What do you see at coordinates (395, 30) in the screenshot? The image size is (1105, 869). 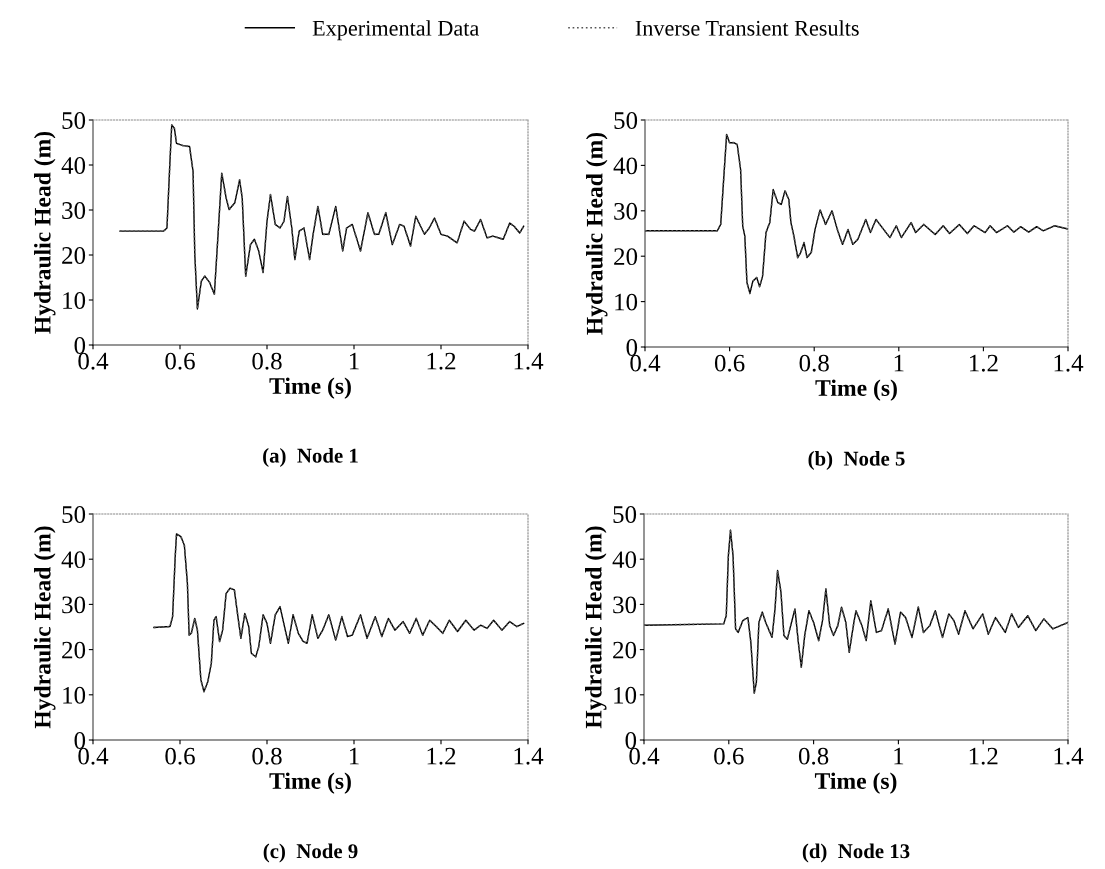 I see `legend-label: Experimental Data` at bounding box center [395, 30].